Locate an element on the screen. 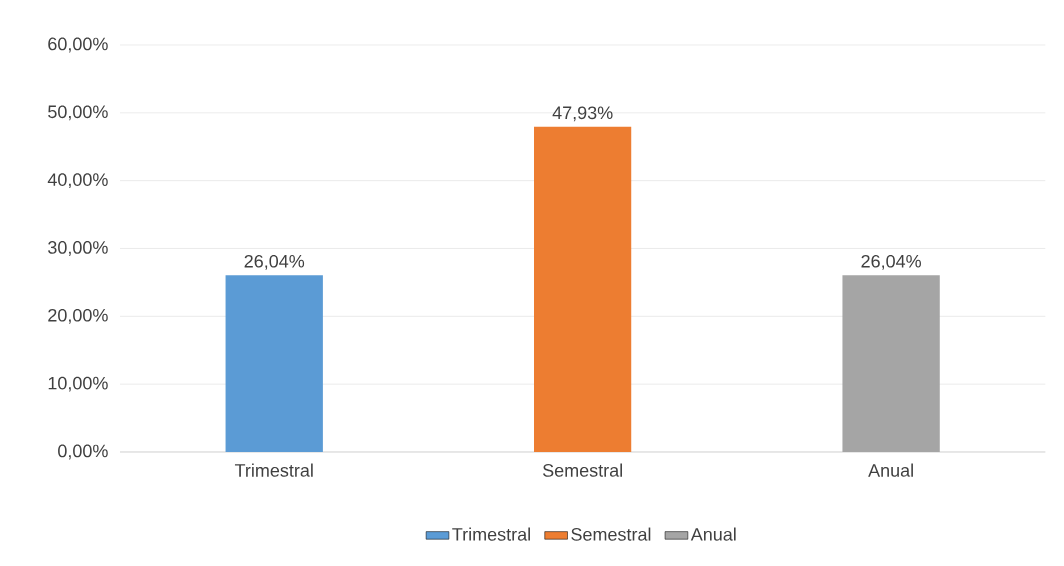 The image size is (1064, 566). data-label: 47,93% is located at coordinates (582, 114).